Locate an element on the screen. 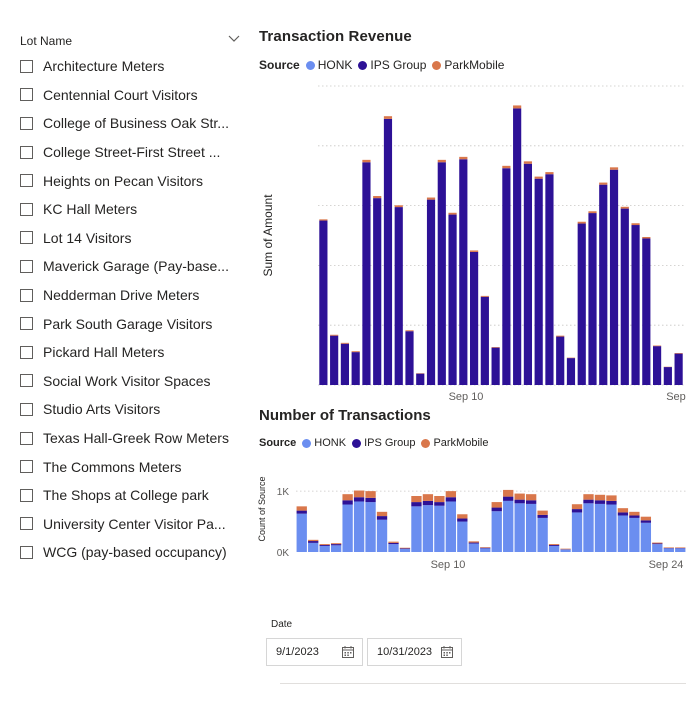  slicer-item: Nedderman Drive Meters is located at coordinates (137, 295).